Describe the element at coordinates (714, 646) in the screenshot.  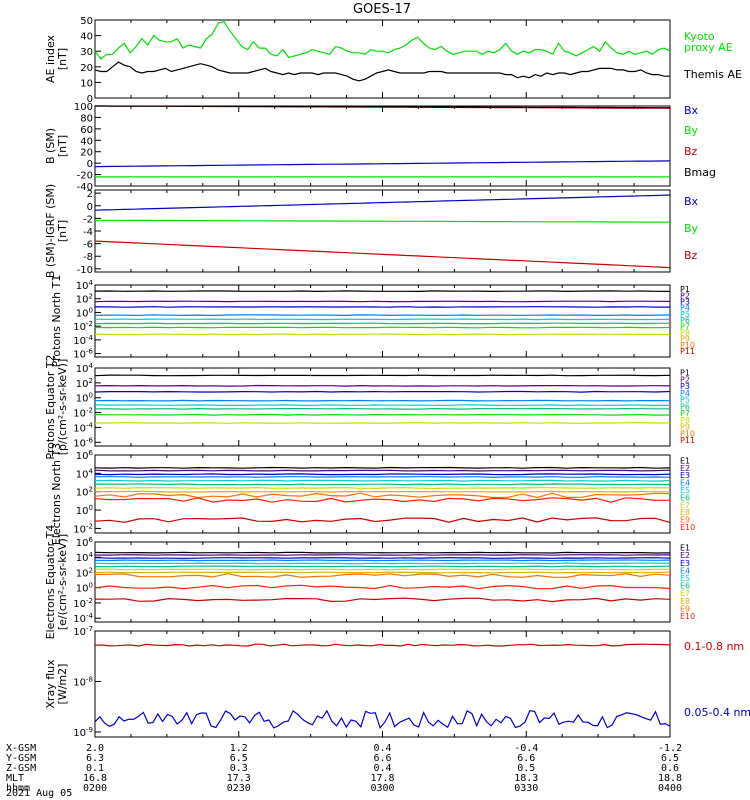
I see `legend-0-1-0-8-nm: 0.1-0.8 nm` at that location.